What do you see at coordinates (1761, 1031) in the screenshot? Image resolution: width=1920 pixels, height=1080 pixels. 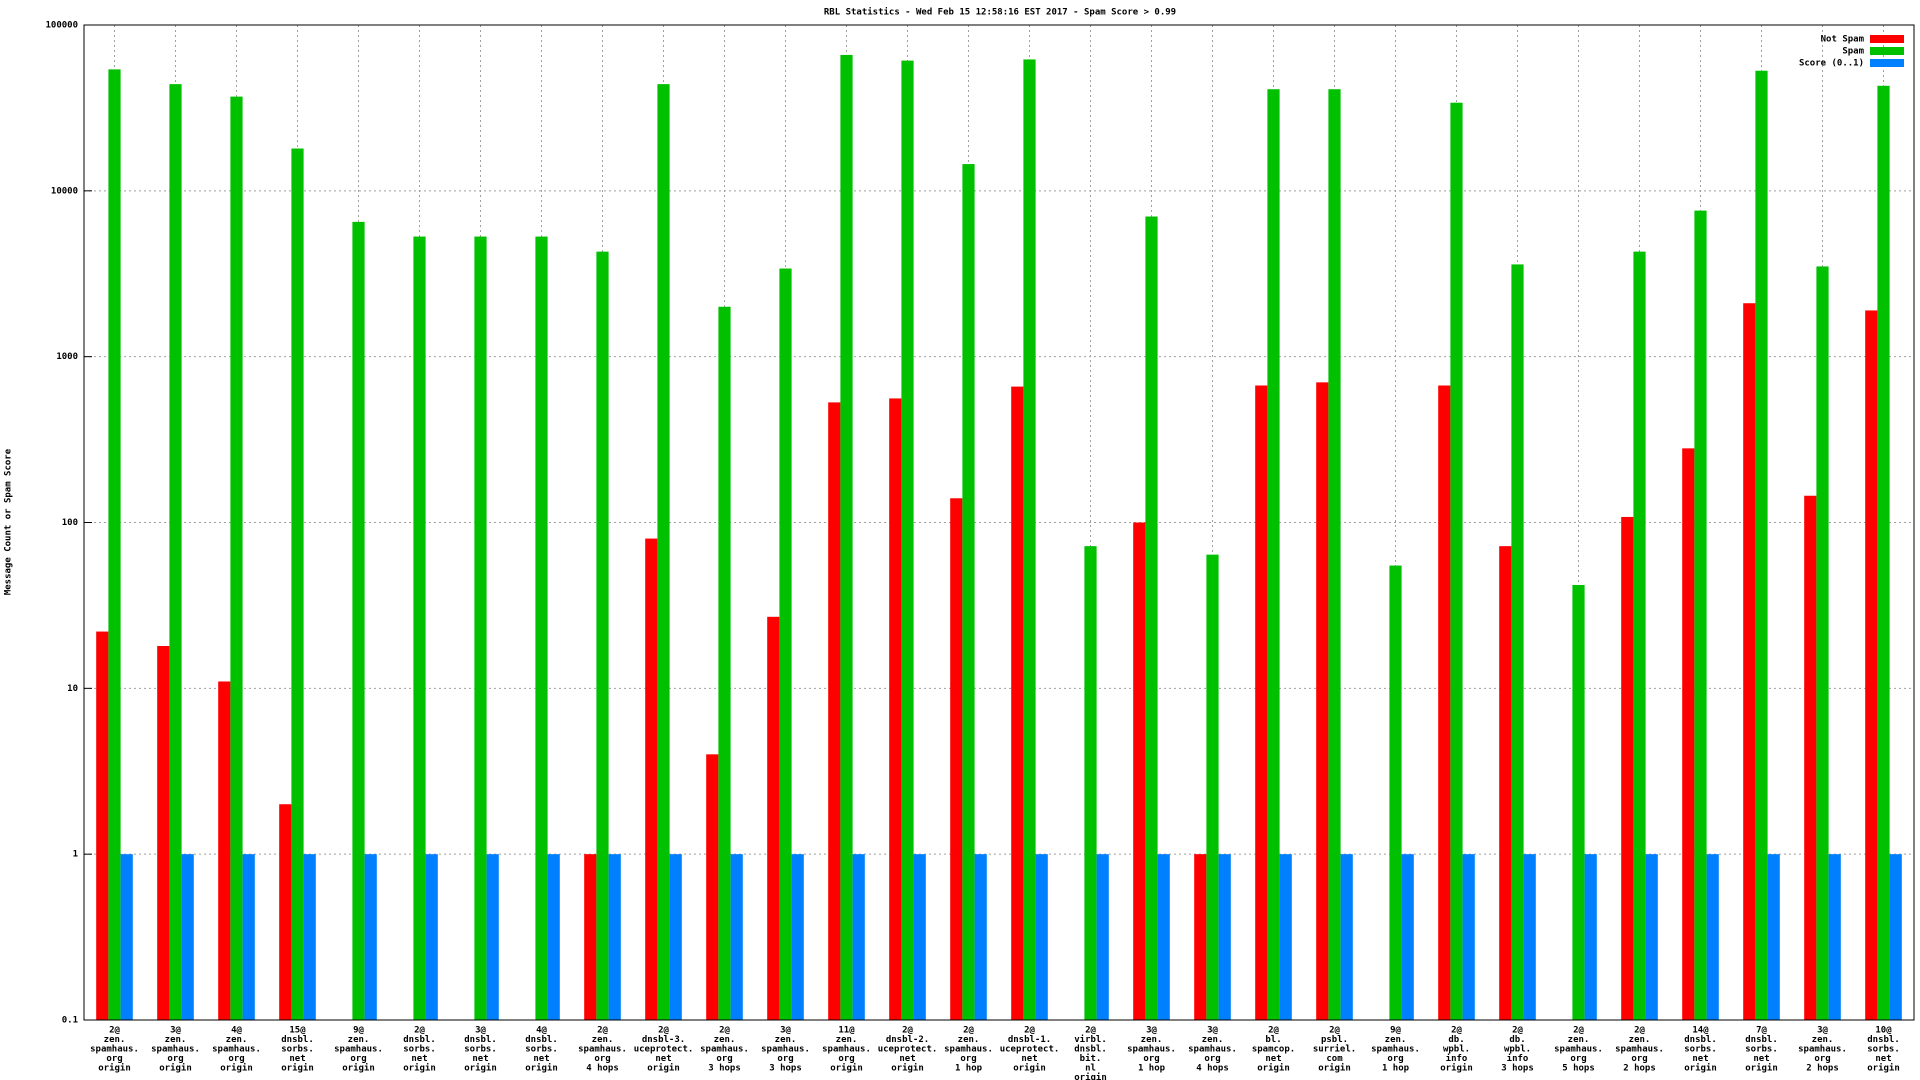 I see `x-tick-label: 7@` at bounding box center [1761, 1031].